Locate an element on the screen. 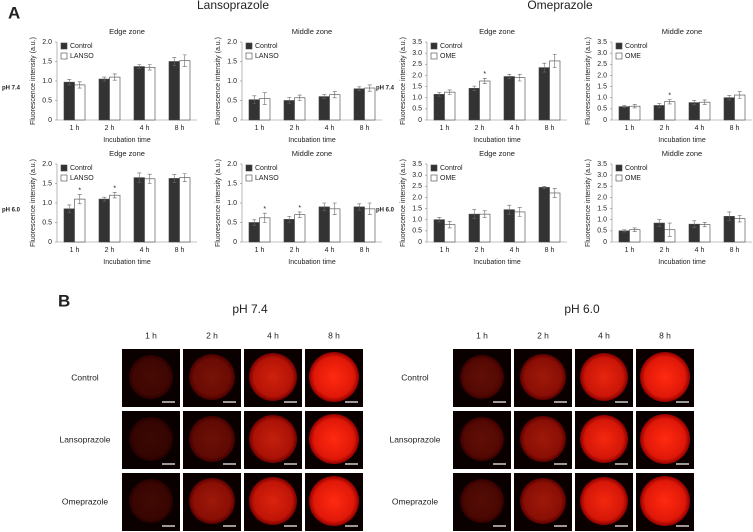  row-label: Control is located at coordinates (85, 377).